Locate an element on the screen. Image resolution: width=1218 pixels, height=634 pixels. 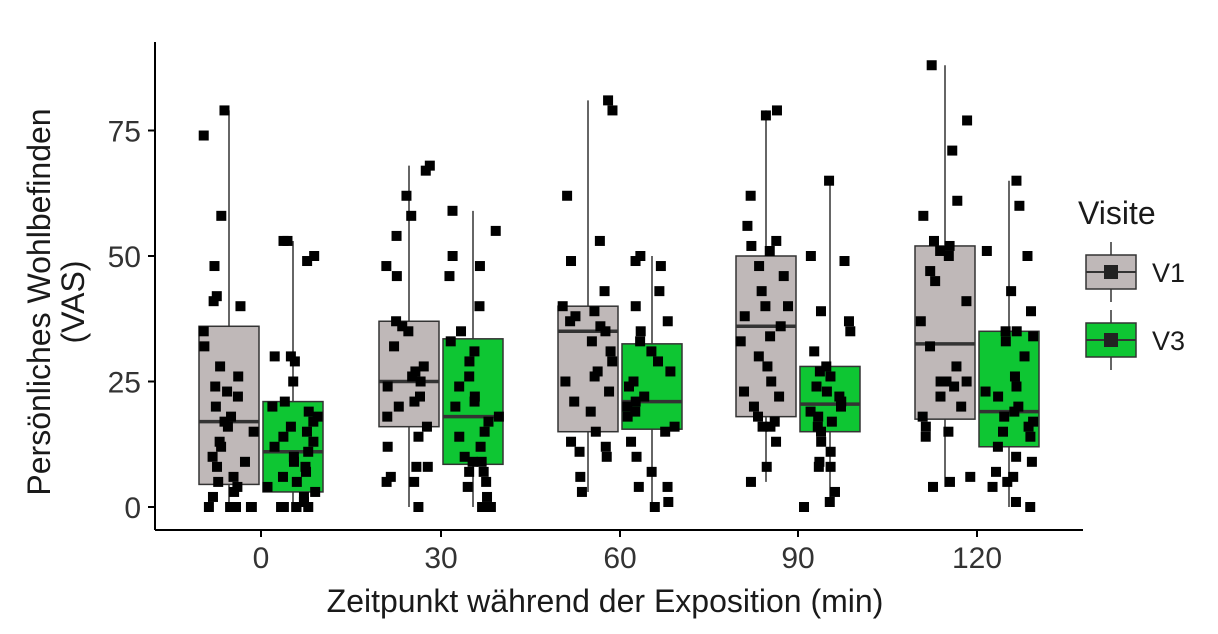
x-axis-title: Zeitpunkt während der Exposition (min) is located at coordinates (605, 601).